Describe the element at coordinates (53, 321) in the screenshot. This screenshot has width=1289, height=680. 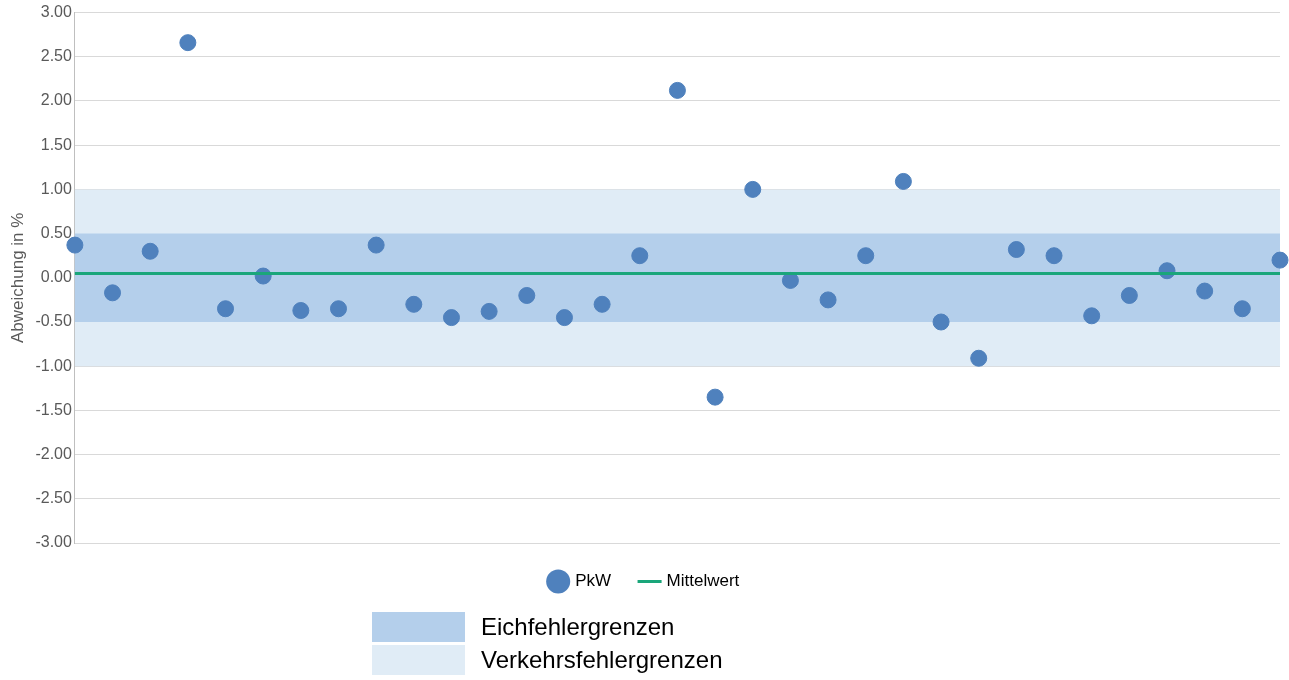
I see `y-tick-label: -0.50` at that location.